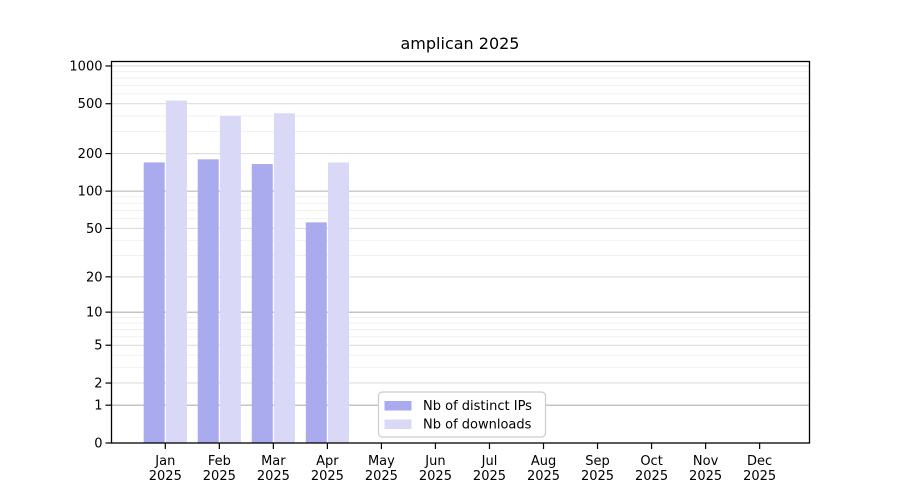  Describe the element at coordinates (154, 302) in the screenshot. I see `bar-jan-distinct-ips` at that location.